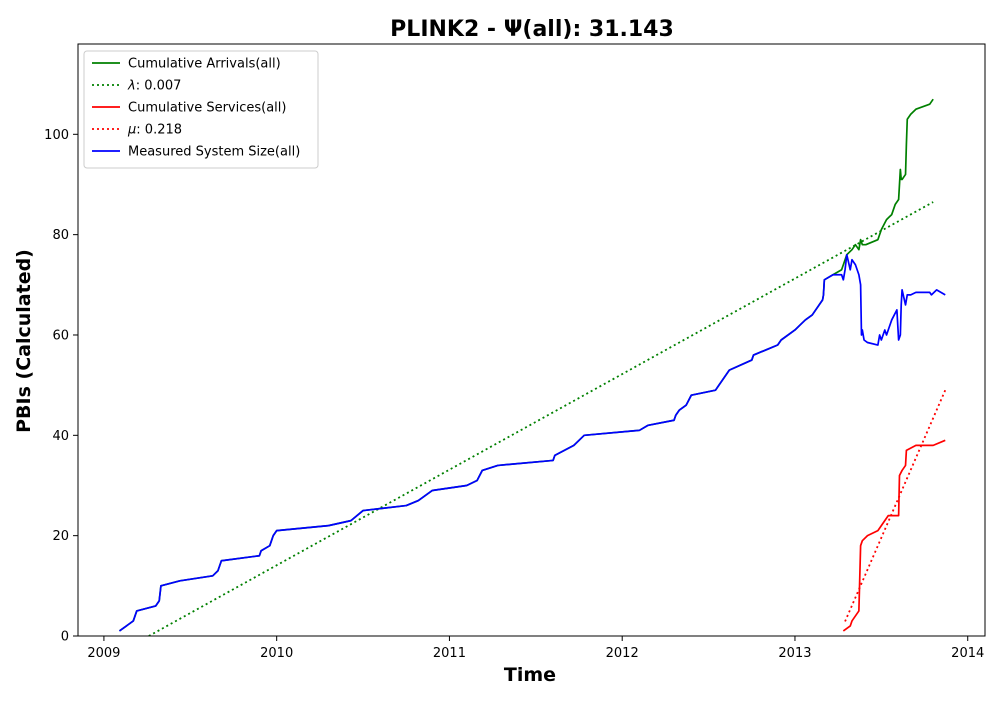 The image size is (1000, 704). Describe the element at coordinates (214, 152) in the screenshot. I see `legend-label-4: Measured System Size(all)` at that location.